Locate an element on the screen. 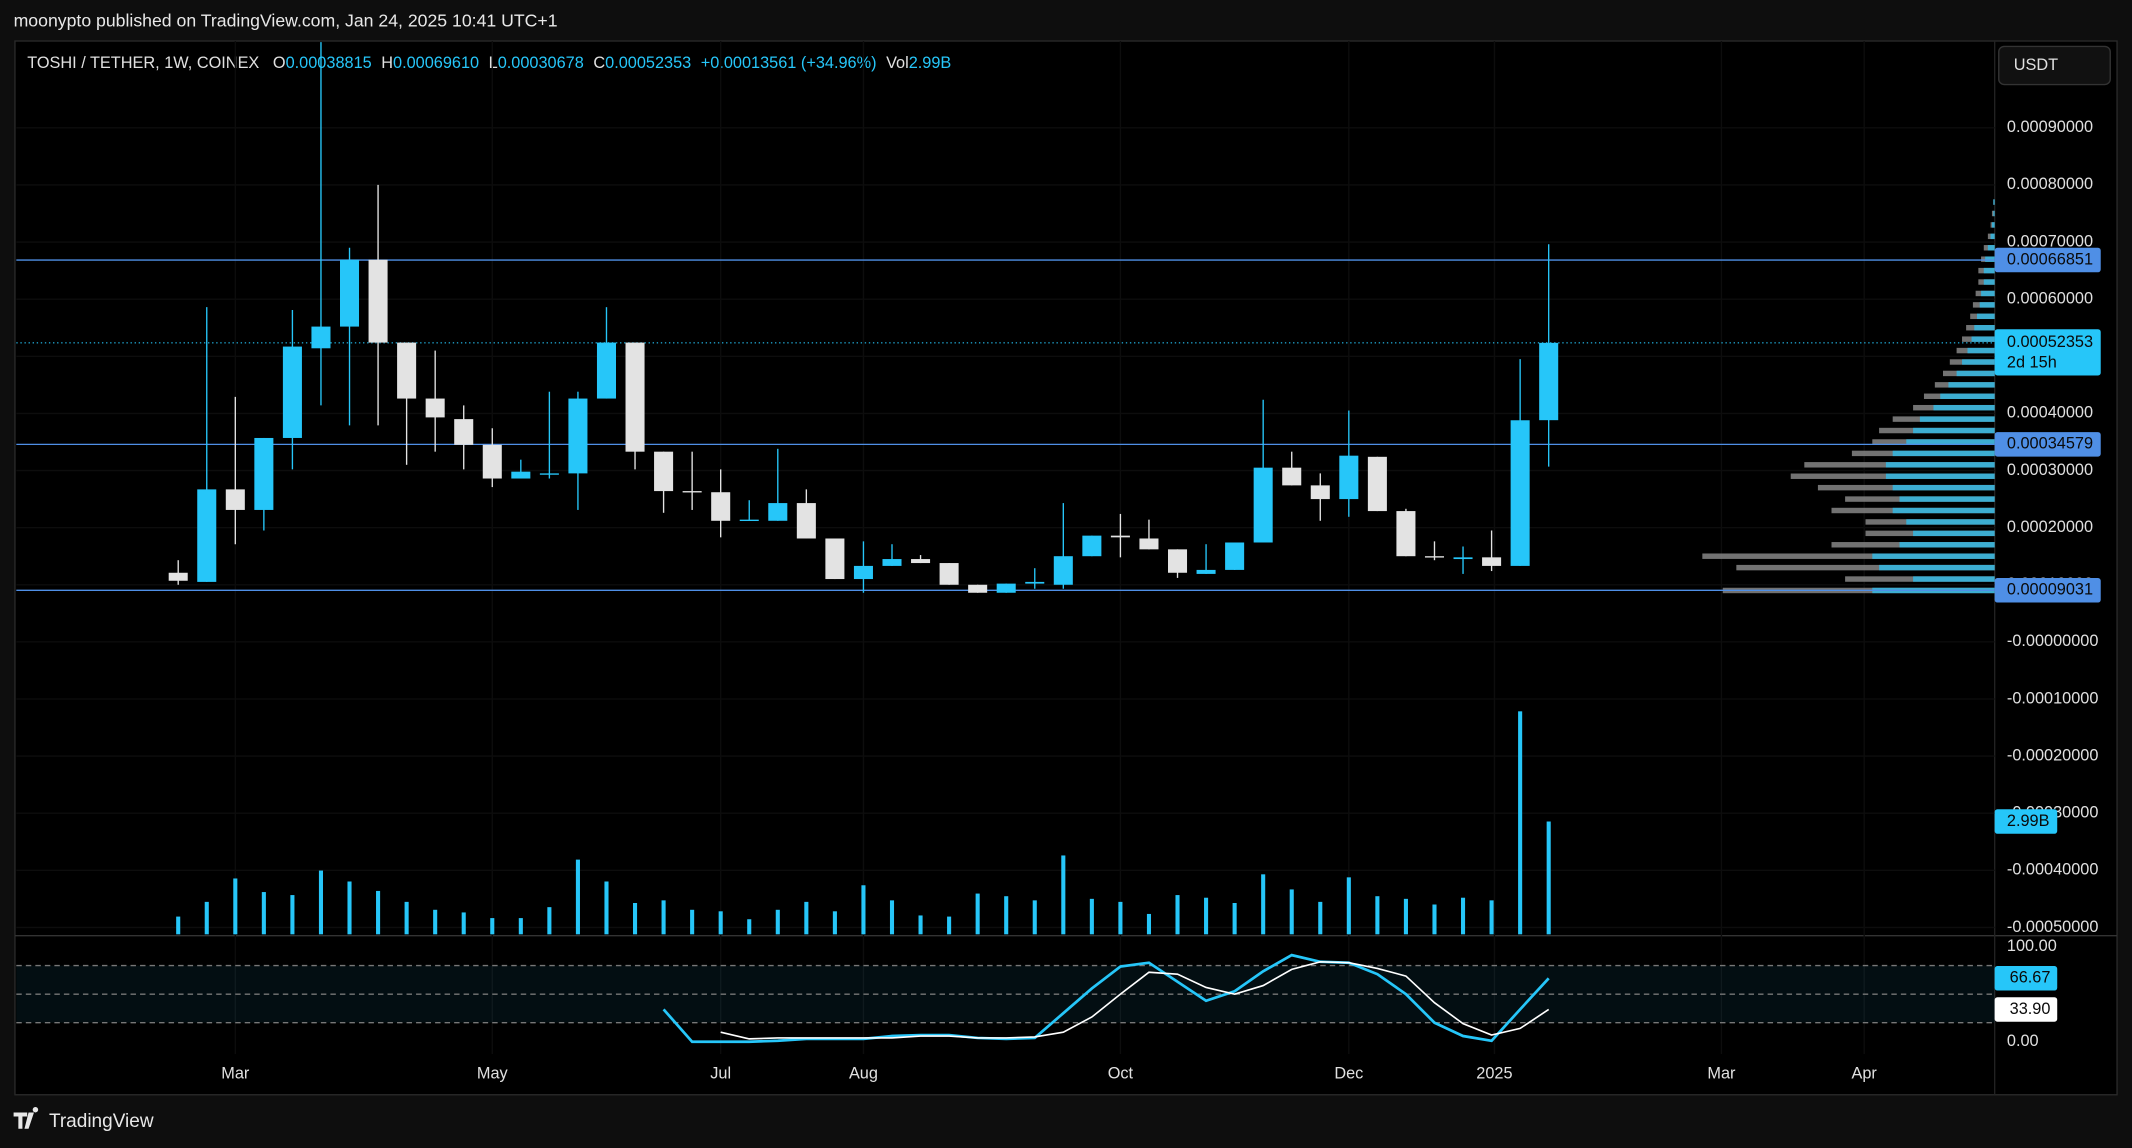 The height and width of the screenshot is (1148, 2132). legend-key: L is located at coordinates (493, 63).